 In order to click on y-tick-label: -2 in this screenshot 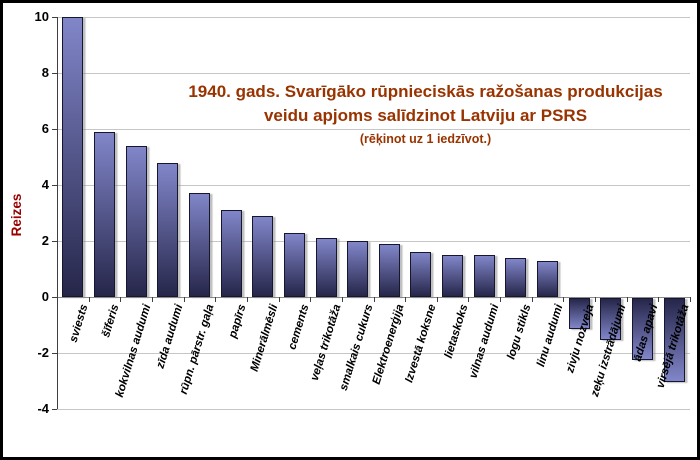, I will do `click(43, 352)`.